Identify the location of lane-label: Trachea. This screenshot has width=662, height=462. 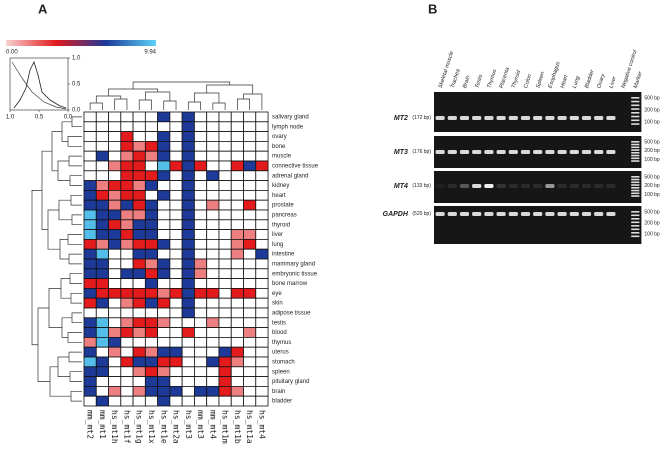
(456, 78).